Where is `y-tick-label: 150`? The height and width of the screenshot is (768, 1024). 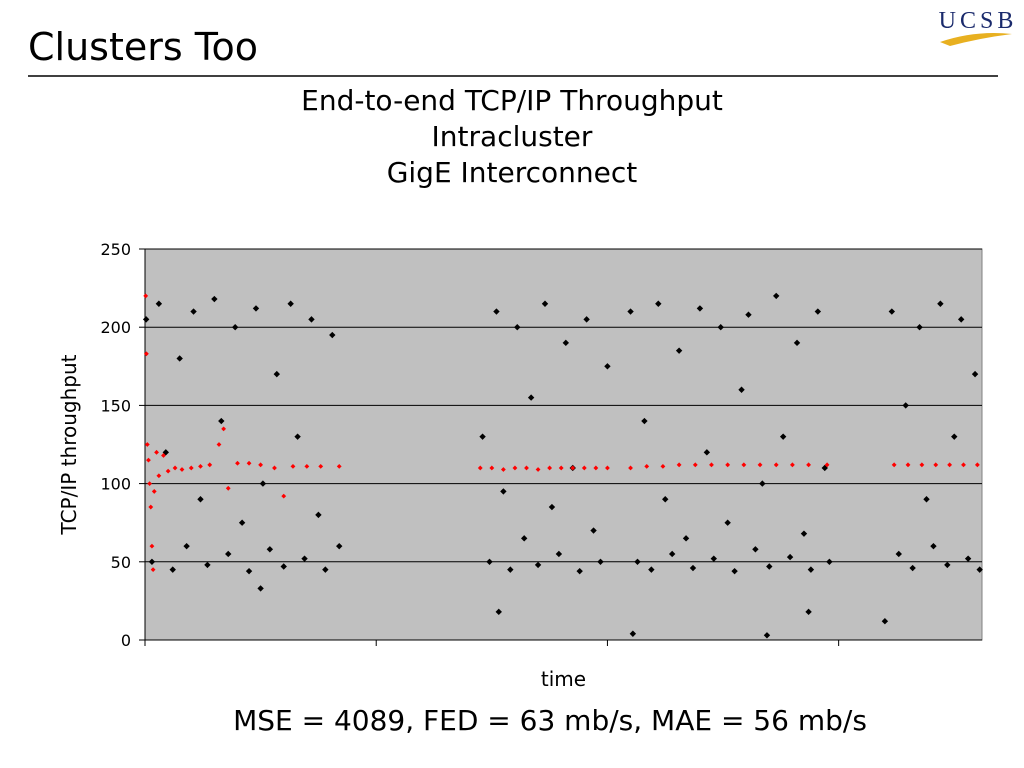 y-tick-label: 150 is located at coordinates (115, 405).